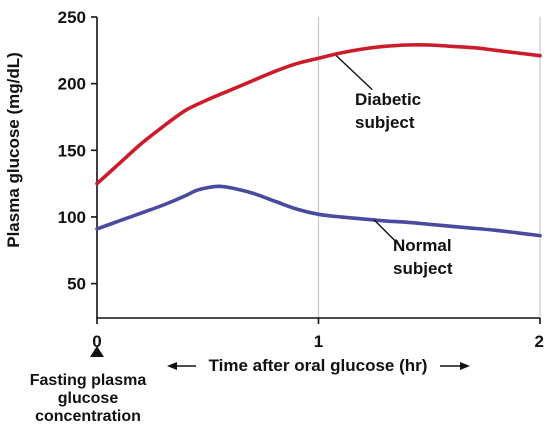  I want to click on y-tick-label-50: 50, so click(76, 284).